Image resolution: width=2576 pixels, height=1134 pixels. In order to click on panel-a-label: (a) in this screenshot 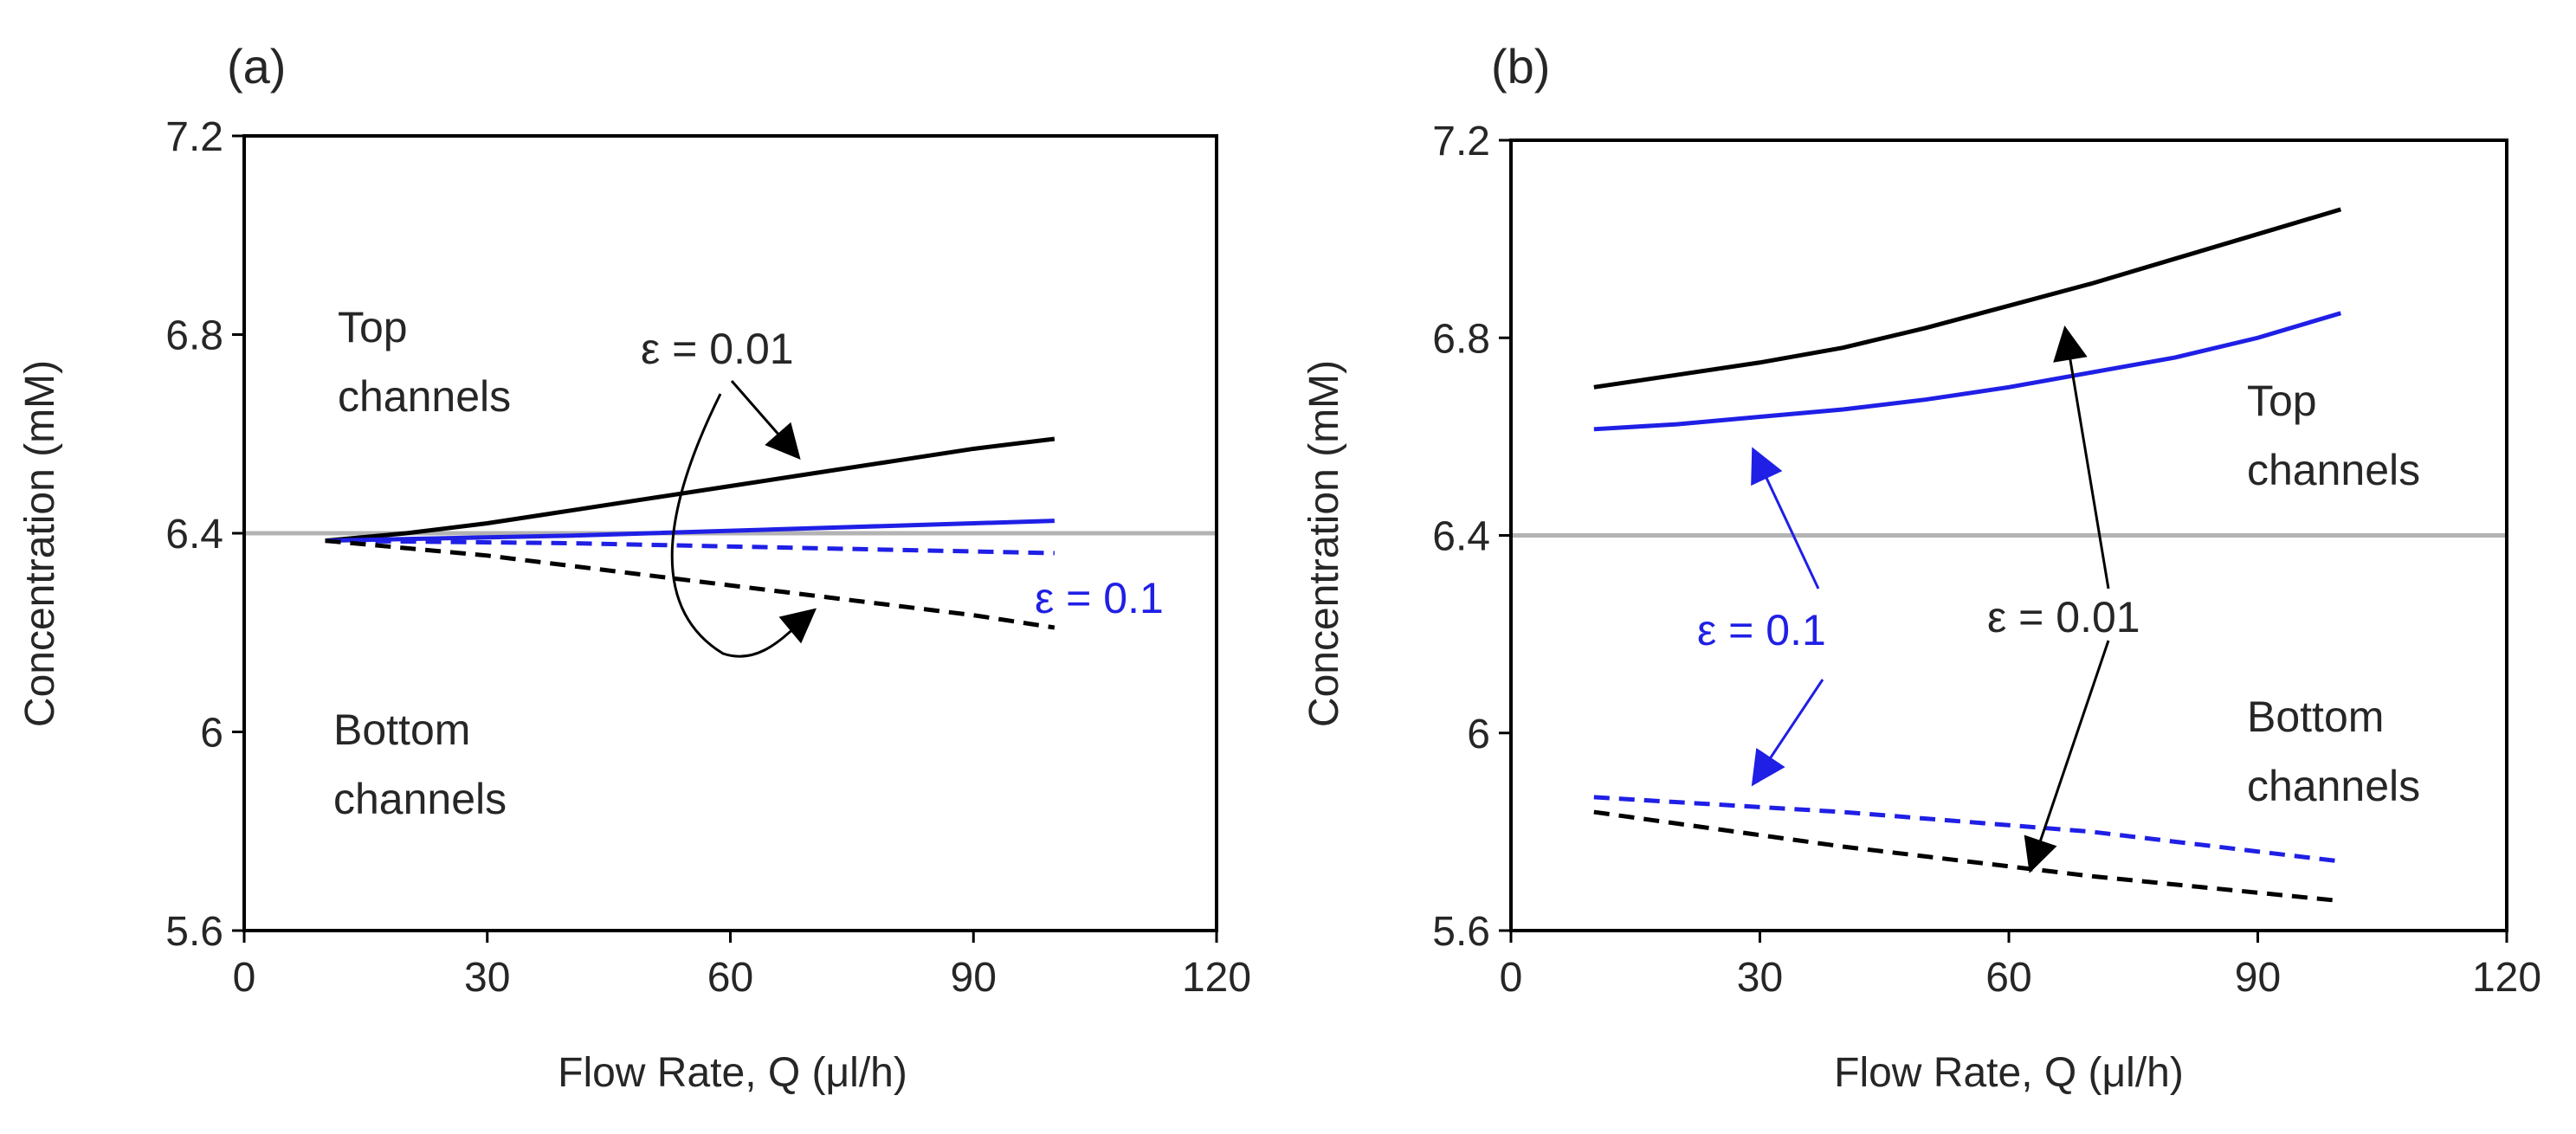, I will do `click(256, 66)`.